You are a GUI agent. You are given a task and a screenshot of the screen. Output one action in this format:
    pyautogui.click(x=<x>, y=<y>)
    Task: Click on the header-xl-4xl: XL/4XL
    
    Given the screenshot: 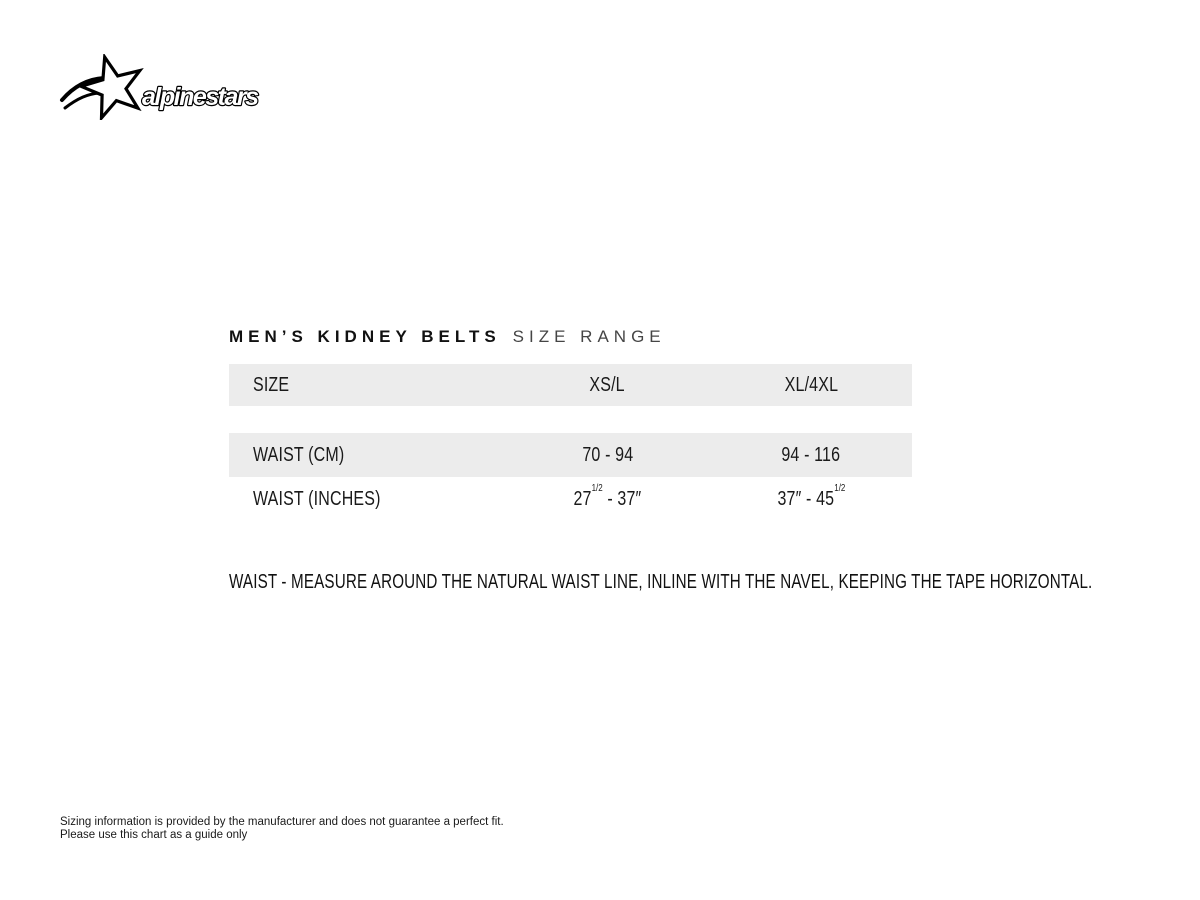 What is the action you would take?
    pyautogui.click(x=811, y=384)
    